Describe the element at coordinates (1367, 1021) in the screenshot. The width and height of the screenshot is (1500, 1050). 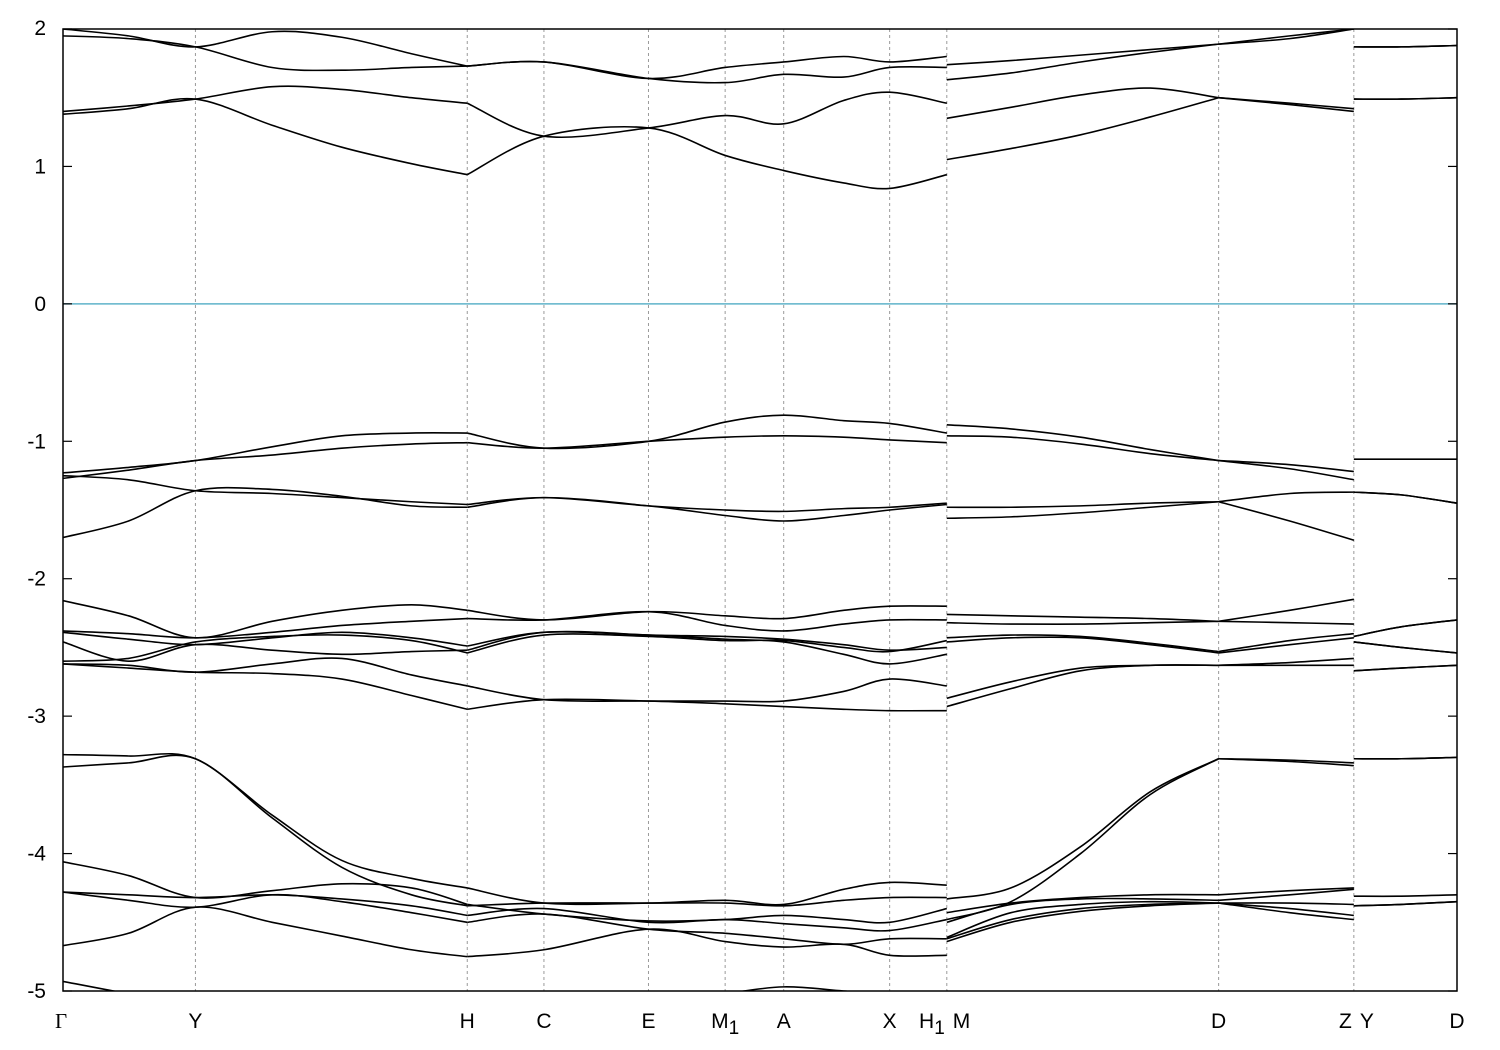
I see `kpoint-label-12: Y` at that location.